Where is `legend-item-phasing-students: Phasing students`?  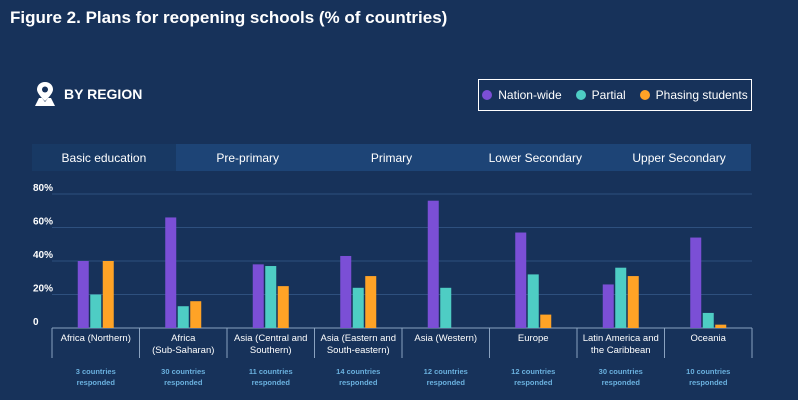 legend-item-phasing-students: Phasing students is located at coordinates (693, 95).